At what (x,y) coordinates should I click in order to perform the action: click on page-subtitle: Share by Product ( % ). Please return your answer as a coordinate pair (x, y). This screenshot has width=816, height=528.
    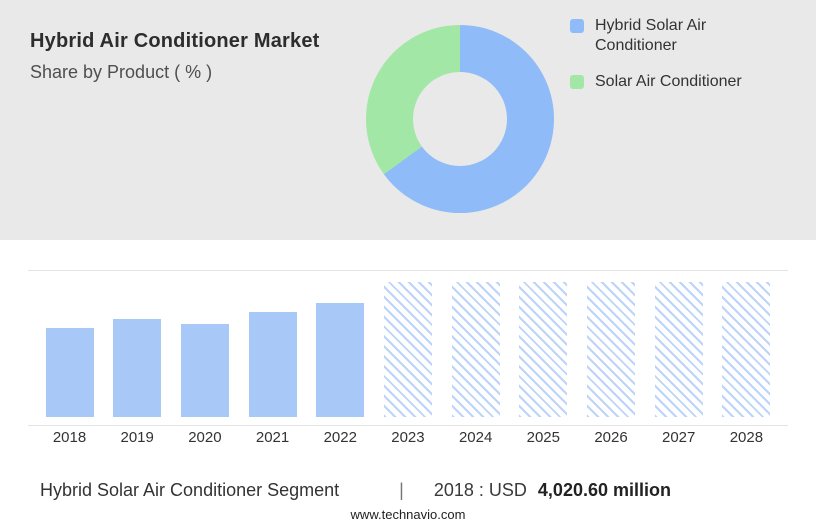
    Looking at the image, I should click on (121, 72).